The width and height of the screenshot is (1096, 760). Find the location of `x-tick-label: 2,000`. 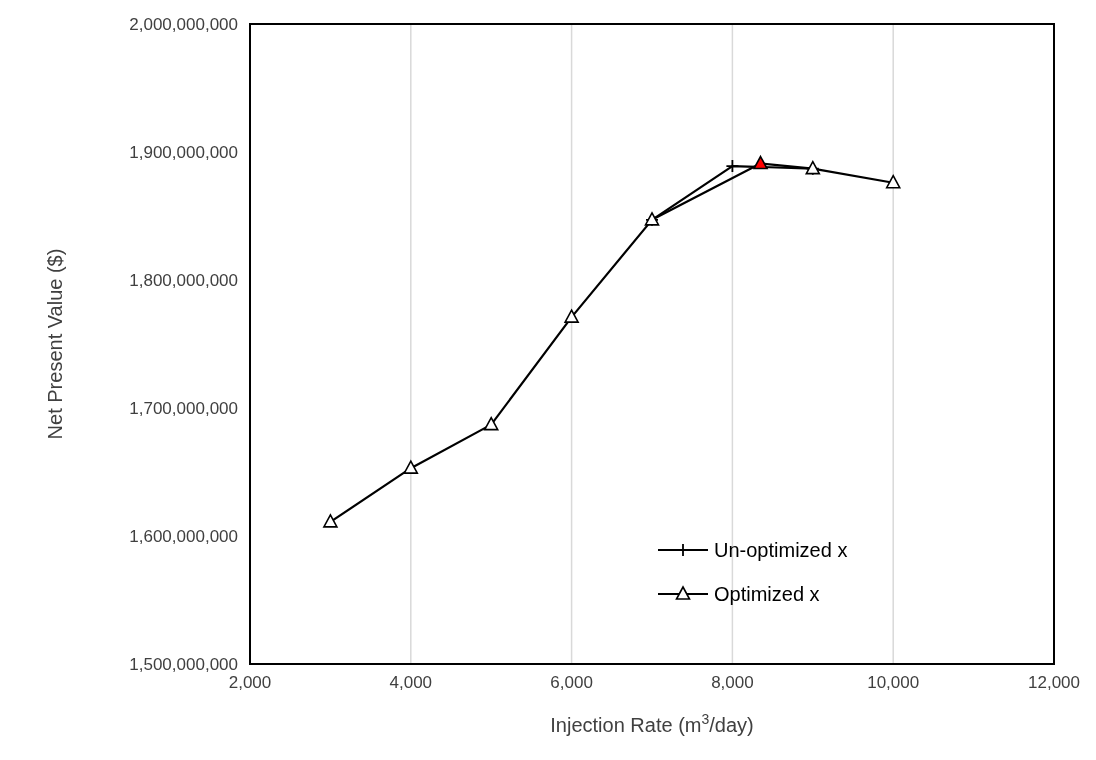

x-tick-label: 2,000 is located at coordinates (250, 682).